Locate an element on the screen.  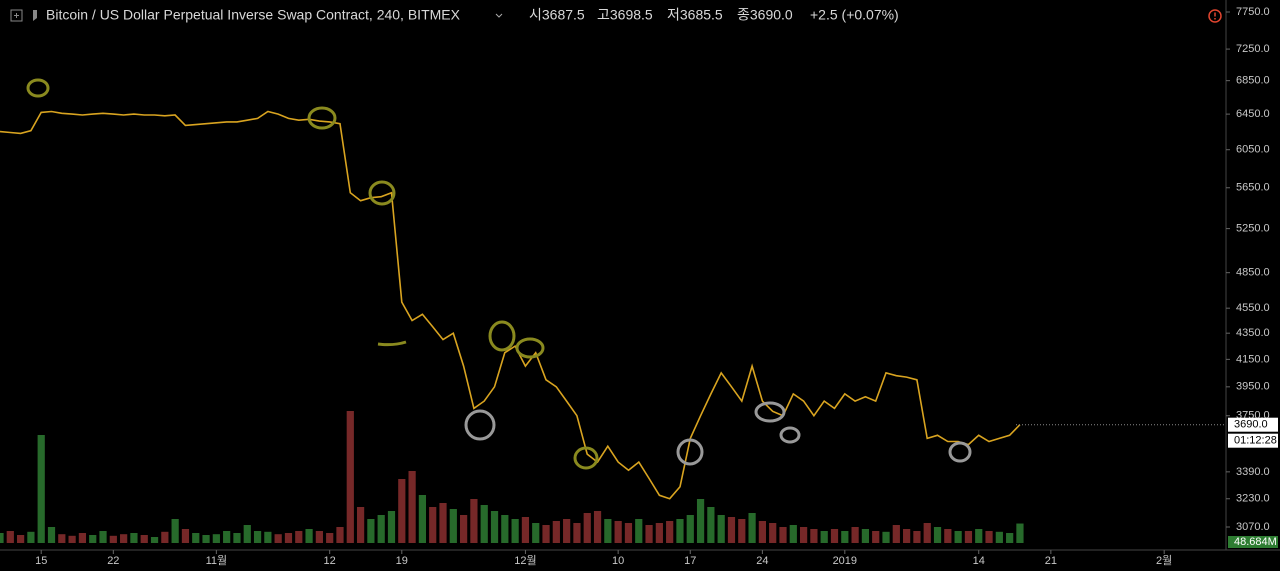
y-tick-label: 5650.0 is located at coordinates (1253, 188).